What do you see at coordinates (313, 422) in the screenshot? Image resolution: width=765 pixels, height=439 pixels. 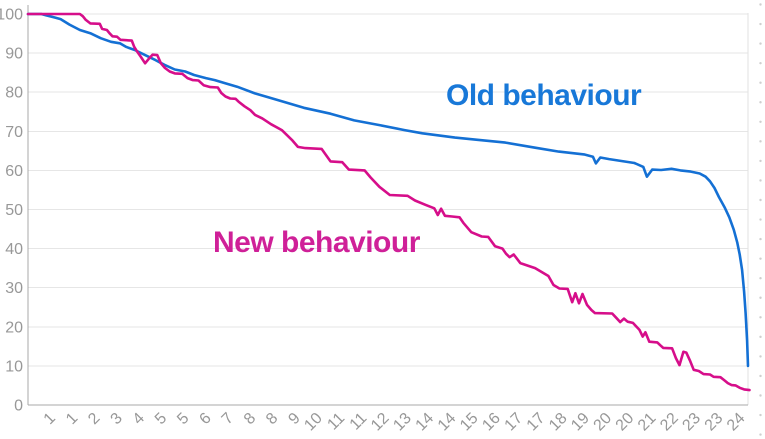 I see `x-tick-label: 10` at bounding box center [313, 422].